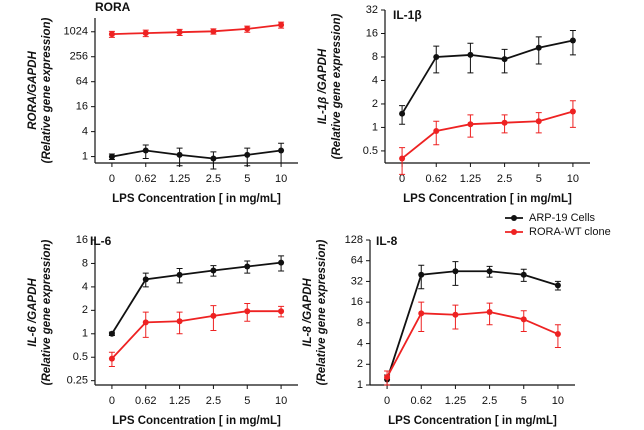 The image size is (644, 430). Describe the element at coordinates (33, 90) in the screenshot. I see `y-axis-label: RORA/GAPDH` at that location.